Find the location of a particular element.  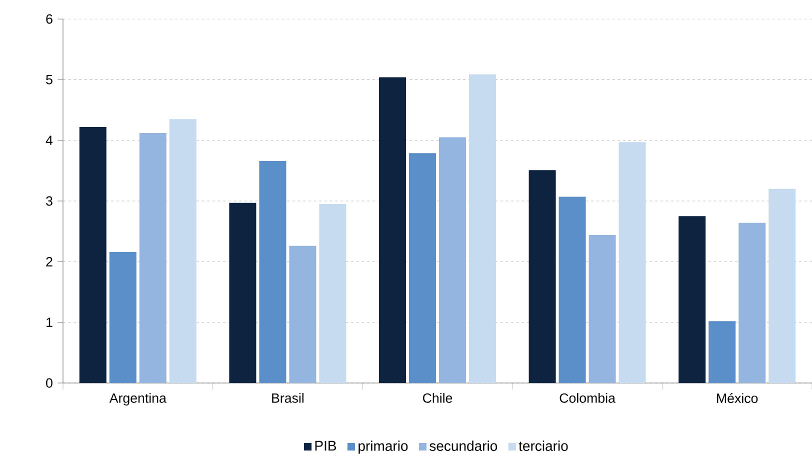

legend-label: secundario is located at coordinates (464, 445).